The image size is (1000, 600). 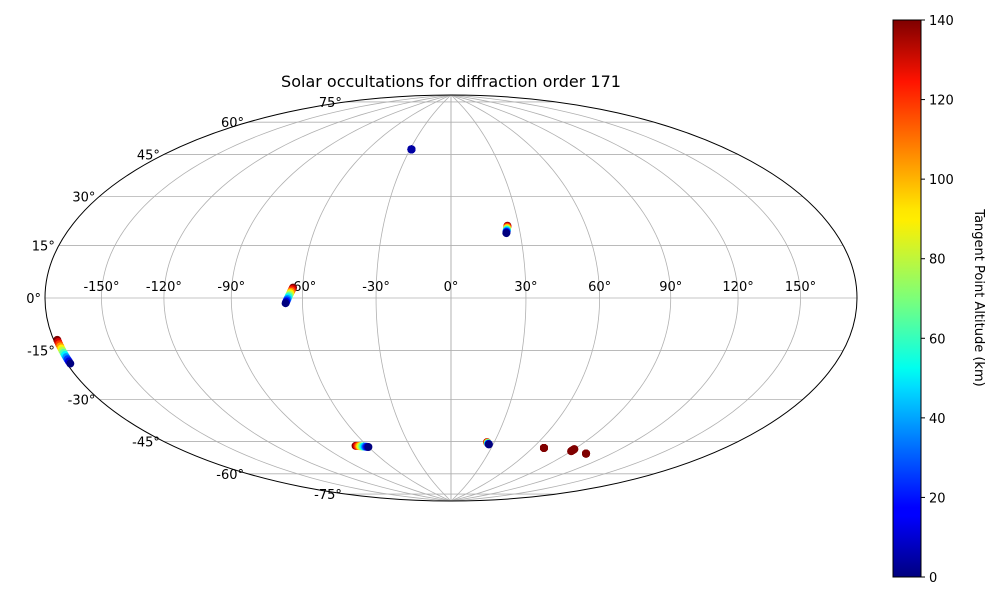 What do you see at coordinates (330, 103) in the screenshot?
I see `latitude-tick-label: 75°` at bounding box center [330, 103].